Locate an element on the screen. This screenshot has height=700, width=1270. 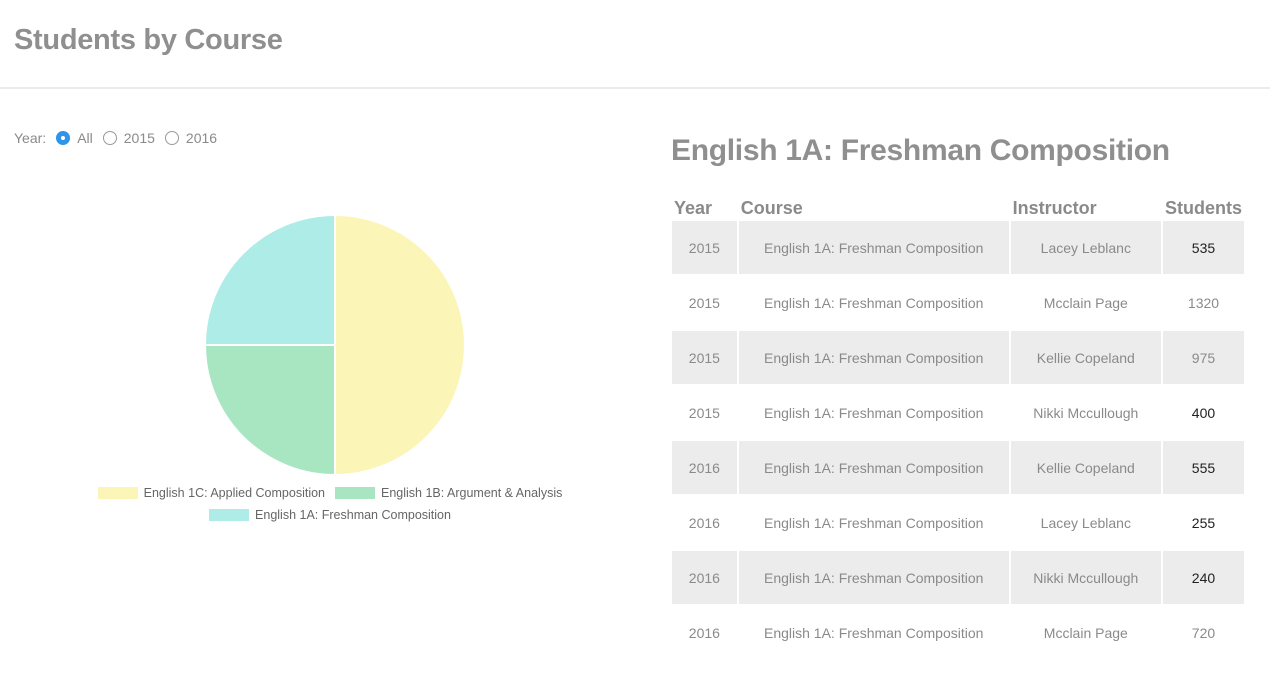
legend-item-1c: English 1C: Applied Composition is located at coordinates (211, 493).